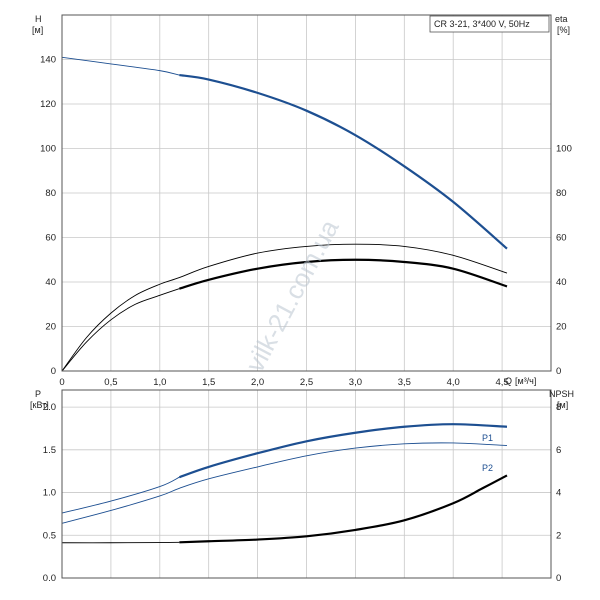 This screenshot has height=600, width=600. I want to click on npsh-tick-label: 0, so click(558, 578).